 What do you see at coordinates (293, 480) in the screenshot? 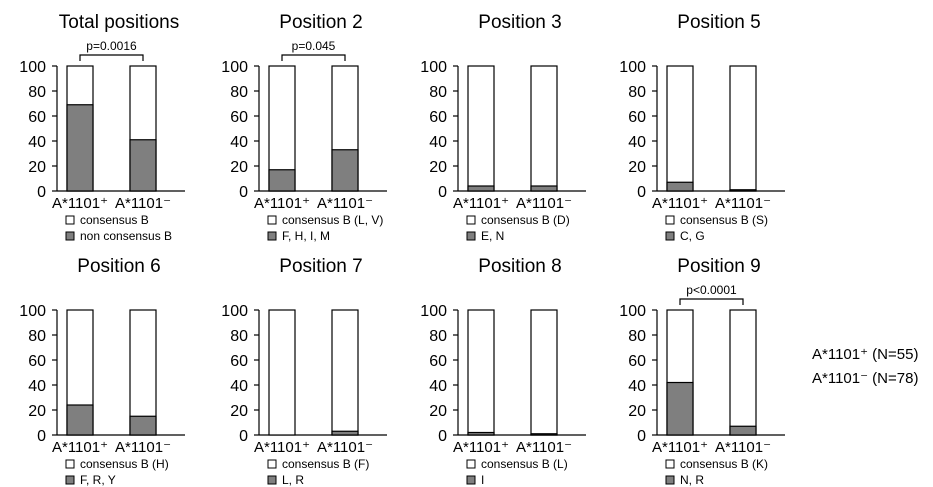
I see `p6-legend-label-2: L, R` at bounding box center [293, 480].